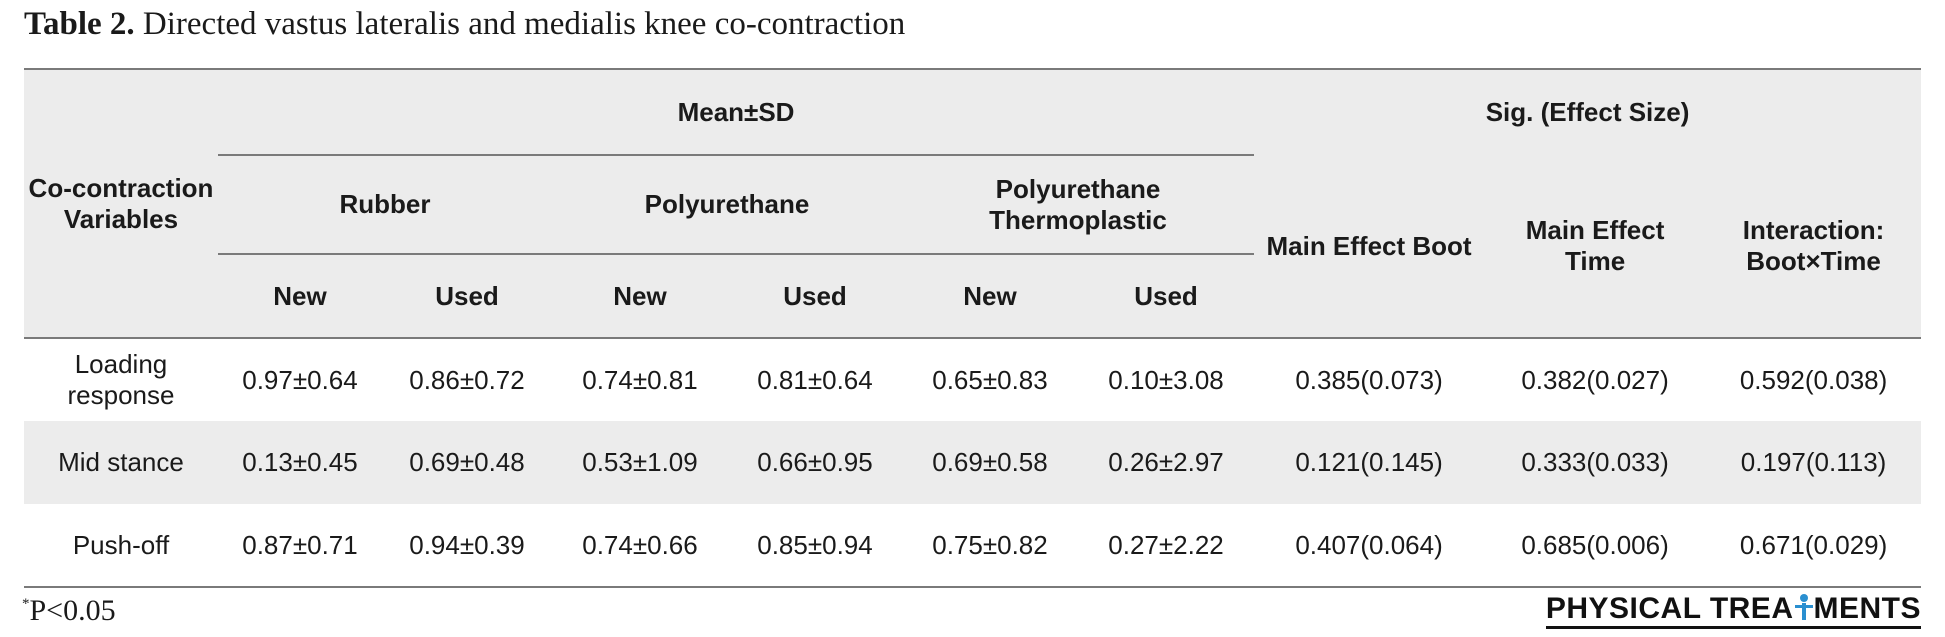 The height and width of the screenshot is (637, 1945). What do you see at coordinates (1813, 379) in the screenshot?
I see `table-cell: 0.592(0.038)` at bounding box center [1813, 379].